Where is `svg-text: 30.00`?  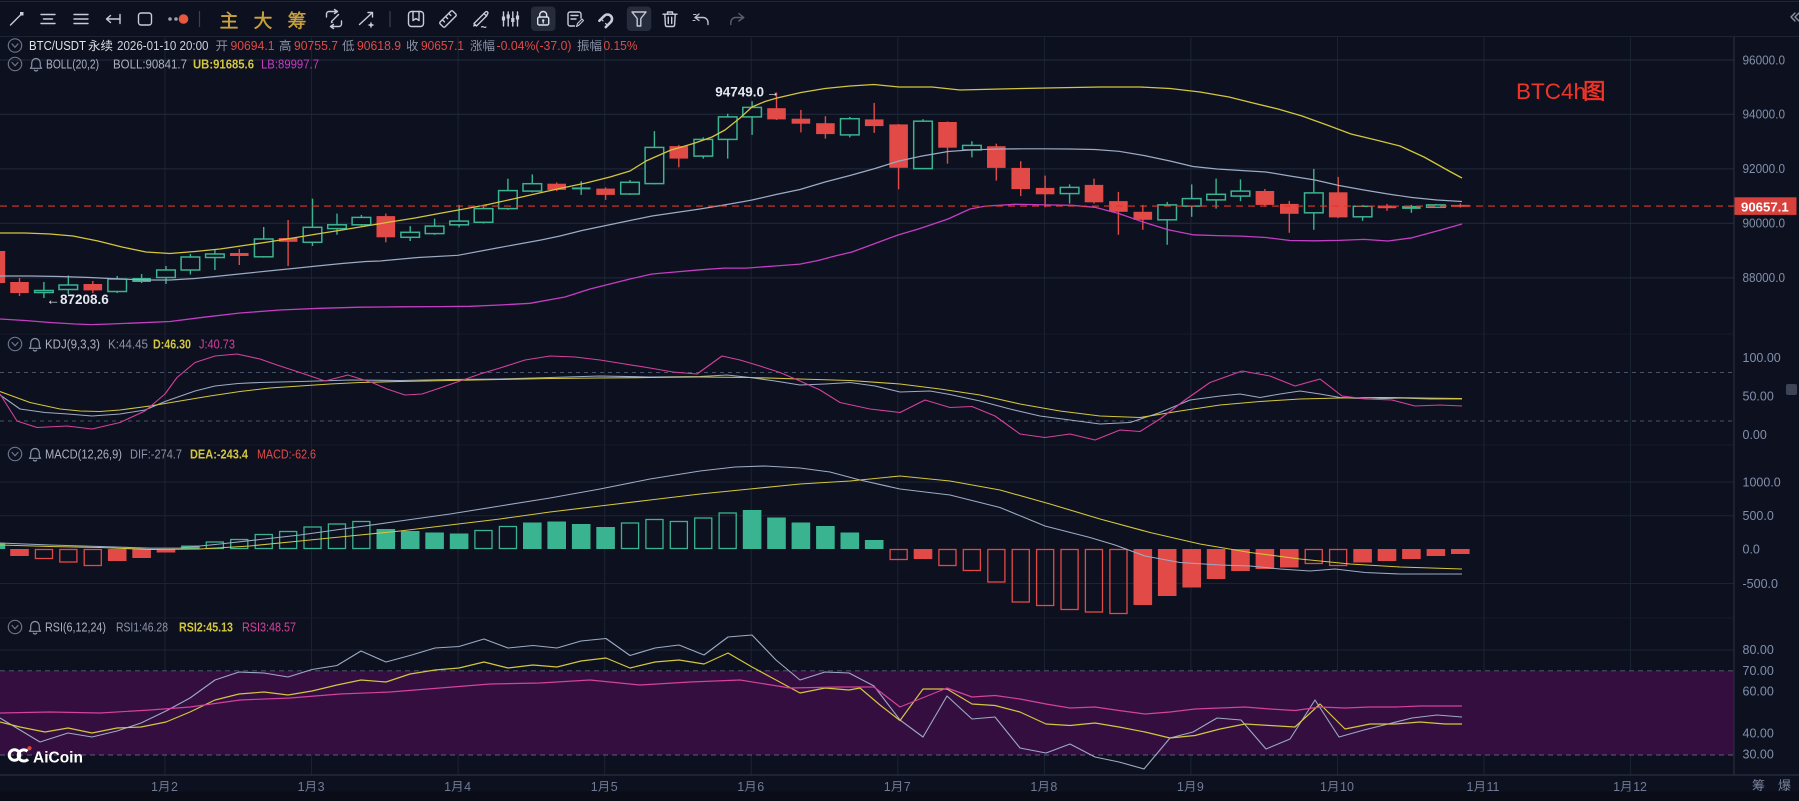
svg-text: 30.00 is located at coordinates (1758, 755).